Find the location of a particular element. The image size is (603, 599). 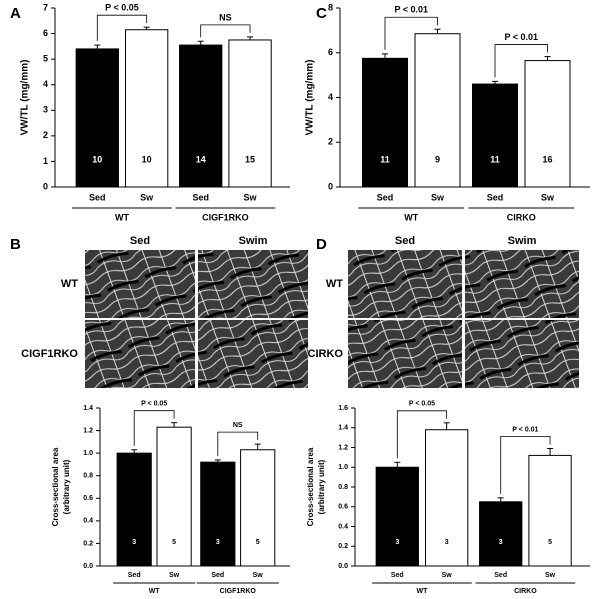

y-tick-label: 0.2 is located at coordinates (88, 543).